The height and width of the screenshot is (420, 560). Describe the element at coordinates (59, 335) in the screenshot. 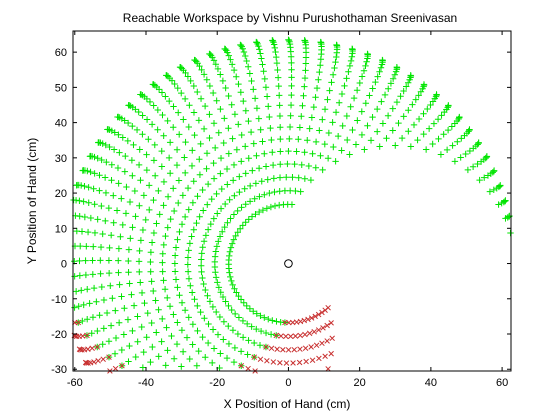

I see `y-tick-label: -20` at that location.